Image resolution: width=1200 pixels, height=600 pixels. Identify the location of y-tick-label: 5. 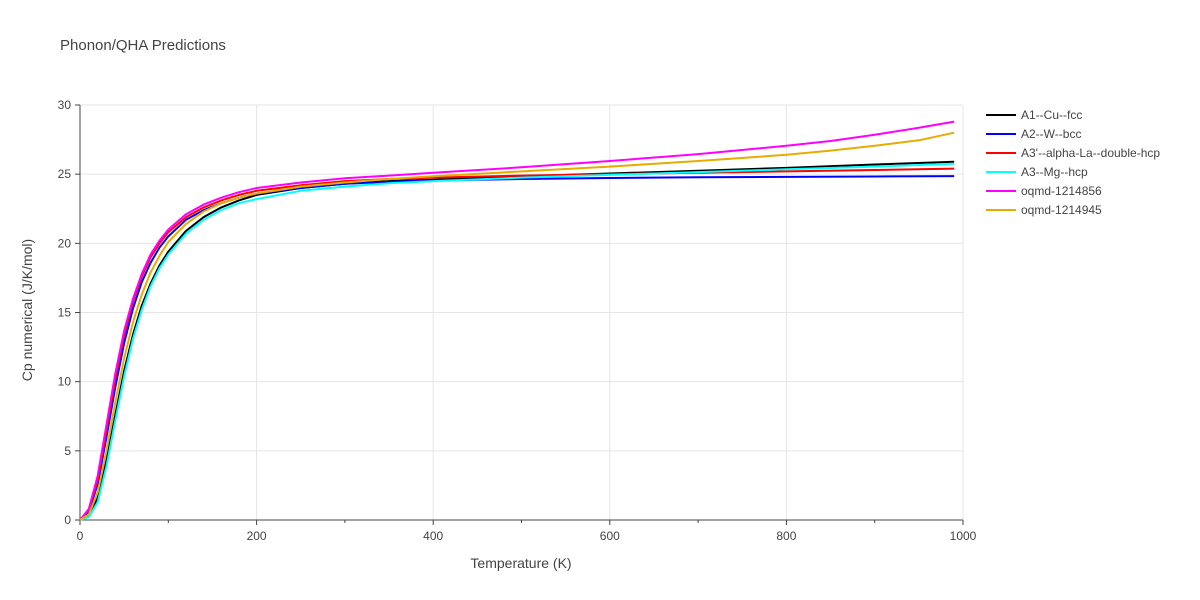
(67, 451).